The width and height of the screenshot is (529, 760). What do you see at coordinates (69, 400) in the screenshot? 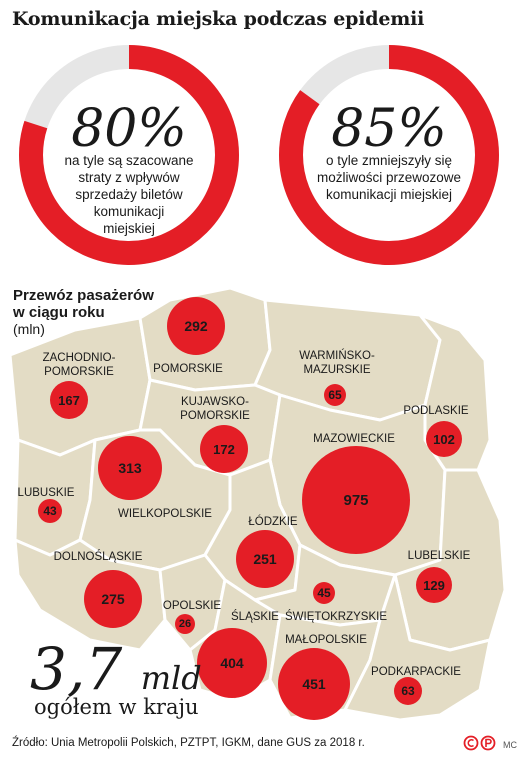
I see `bubble-zachodniopomorskie: 167` at bounding box center [69, 400].